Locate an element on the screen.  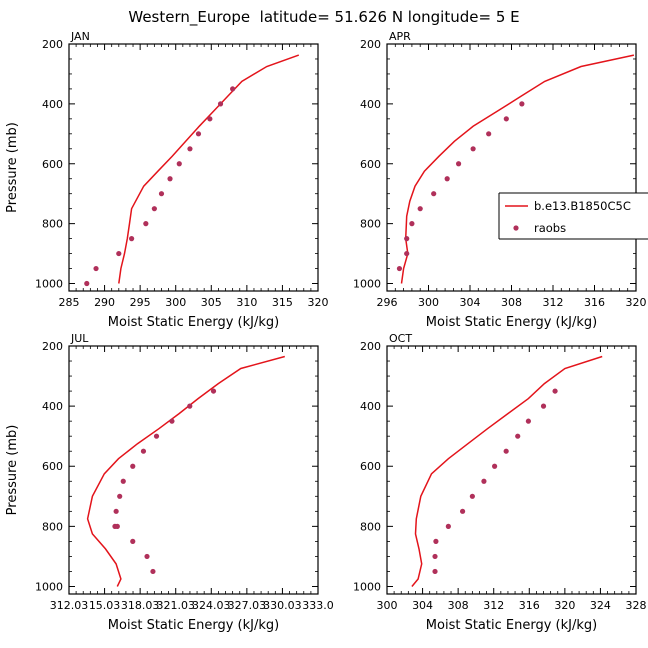
x-tick-label: 321.03 is located at coordinates (175, 605).